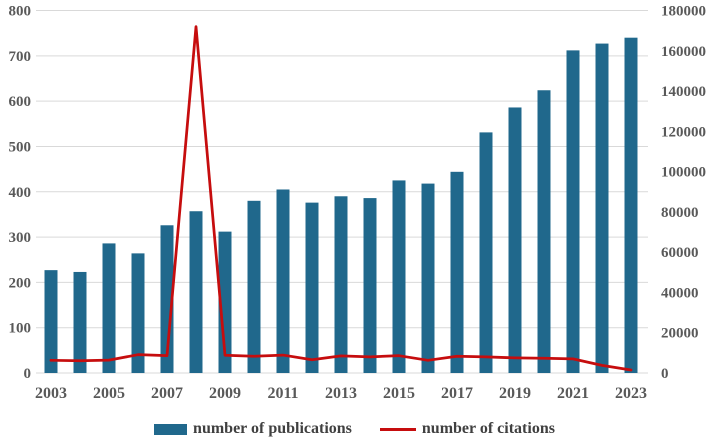 The image size is (709, 448). Describe the element at coordinates (341, 284) in the screenshot. I see `publications-bar-2013` at that location.